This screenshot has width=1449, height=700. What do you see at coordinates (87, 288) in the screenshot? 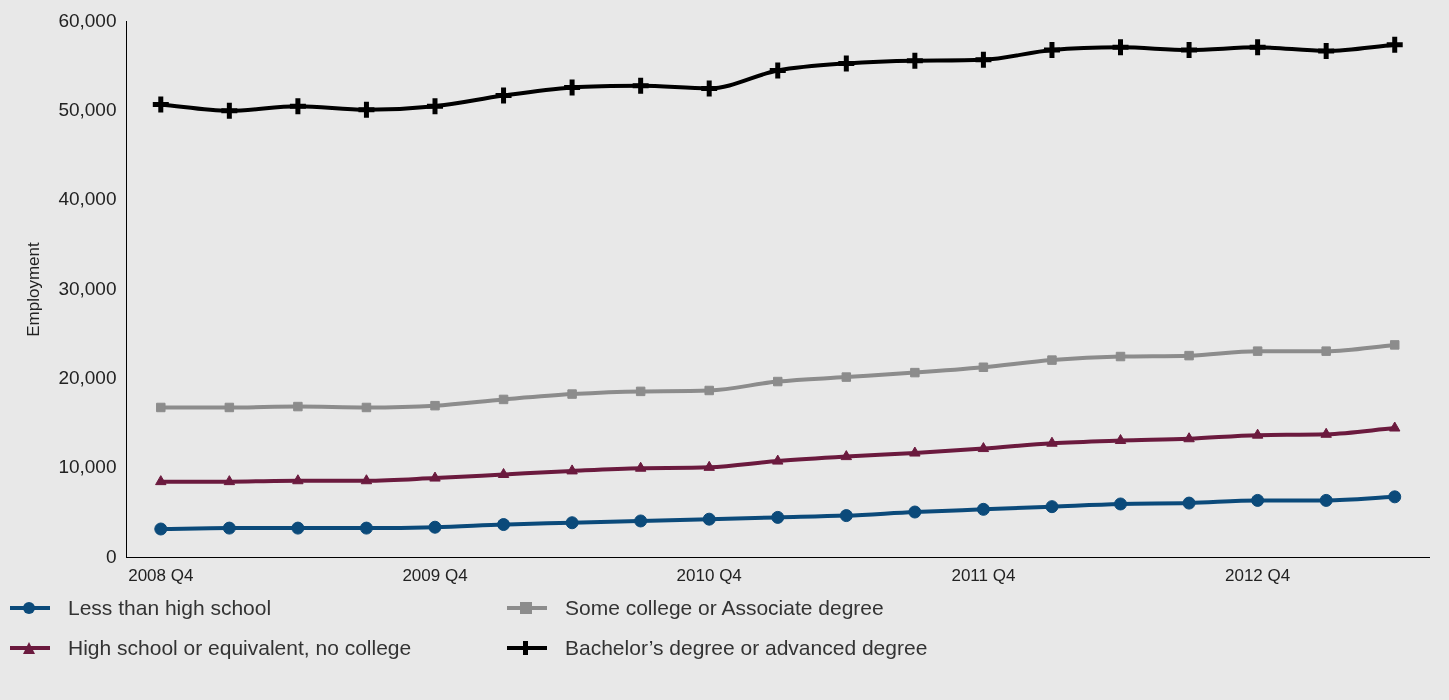
I see `y-tick-label: 30,000` at bounding box center [87, 288].